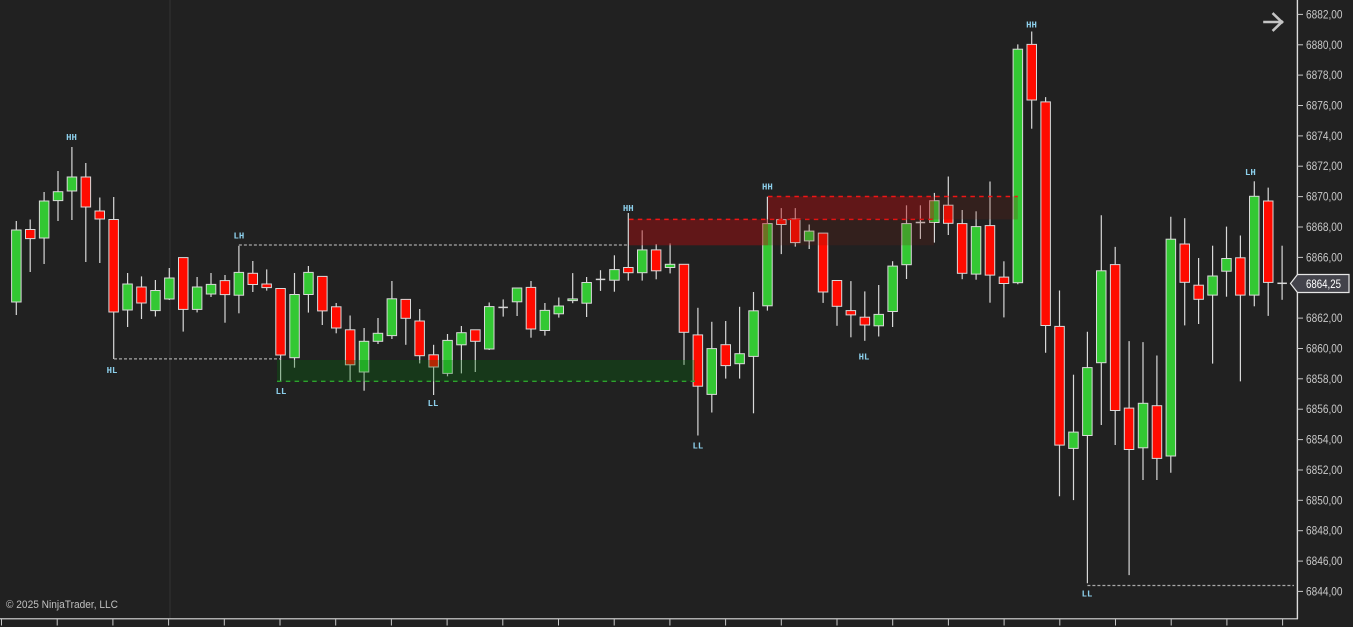  What do you see at coordinates (1324, 45) in the screenshot?
I see `svg-text: 6880,00` at bounding box center [1324, 45].